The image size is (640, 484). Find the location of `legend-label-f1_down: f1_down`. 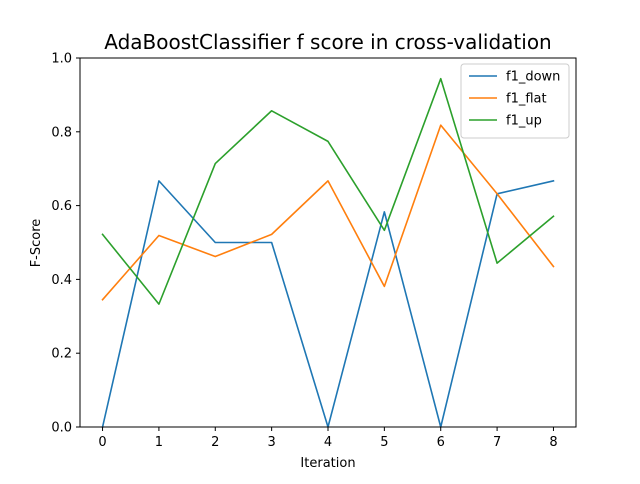

legend-label-f1_down: f1_down is located at coordinates (533, 77).